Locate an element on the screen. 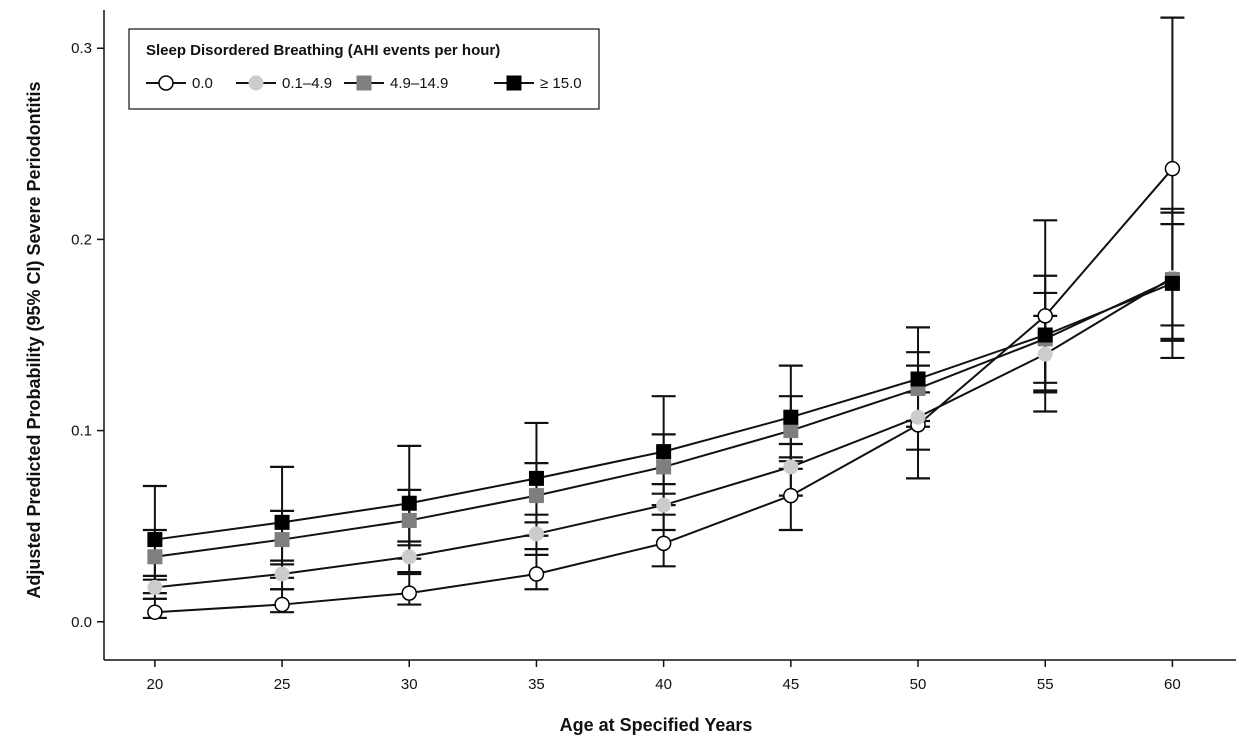 The width and height of the screenshot is (1248, 740). y-ticks: 0.0 0.1 0.2 0.3 is located at coordinates (87, 335).